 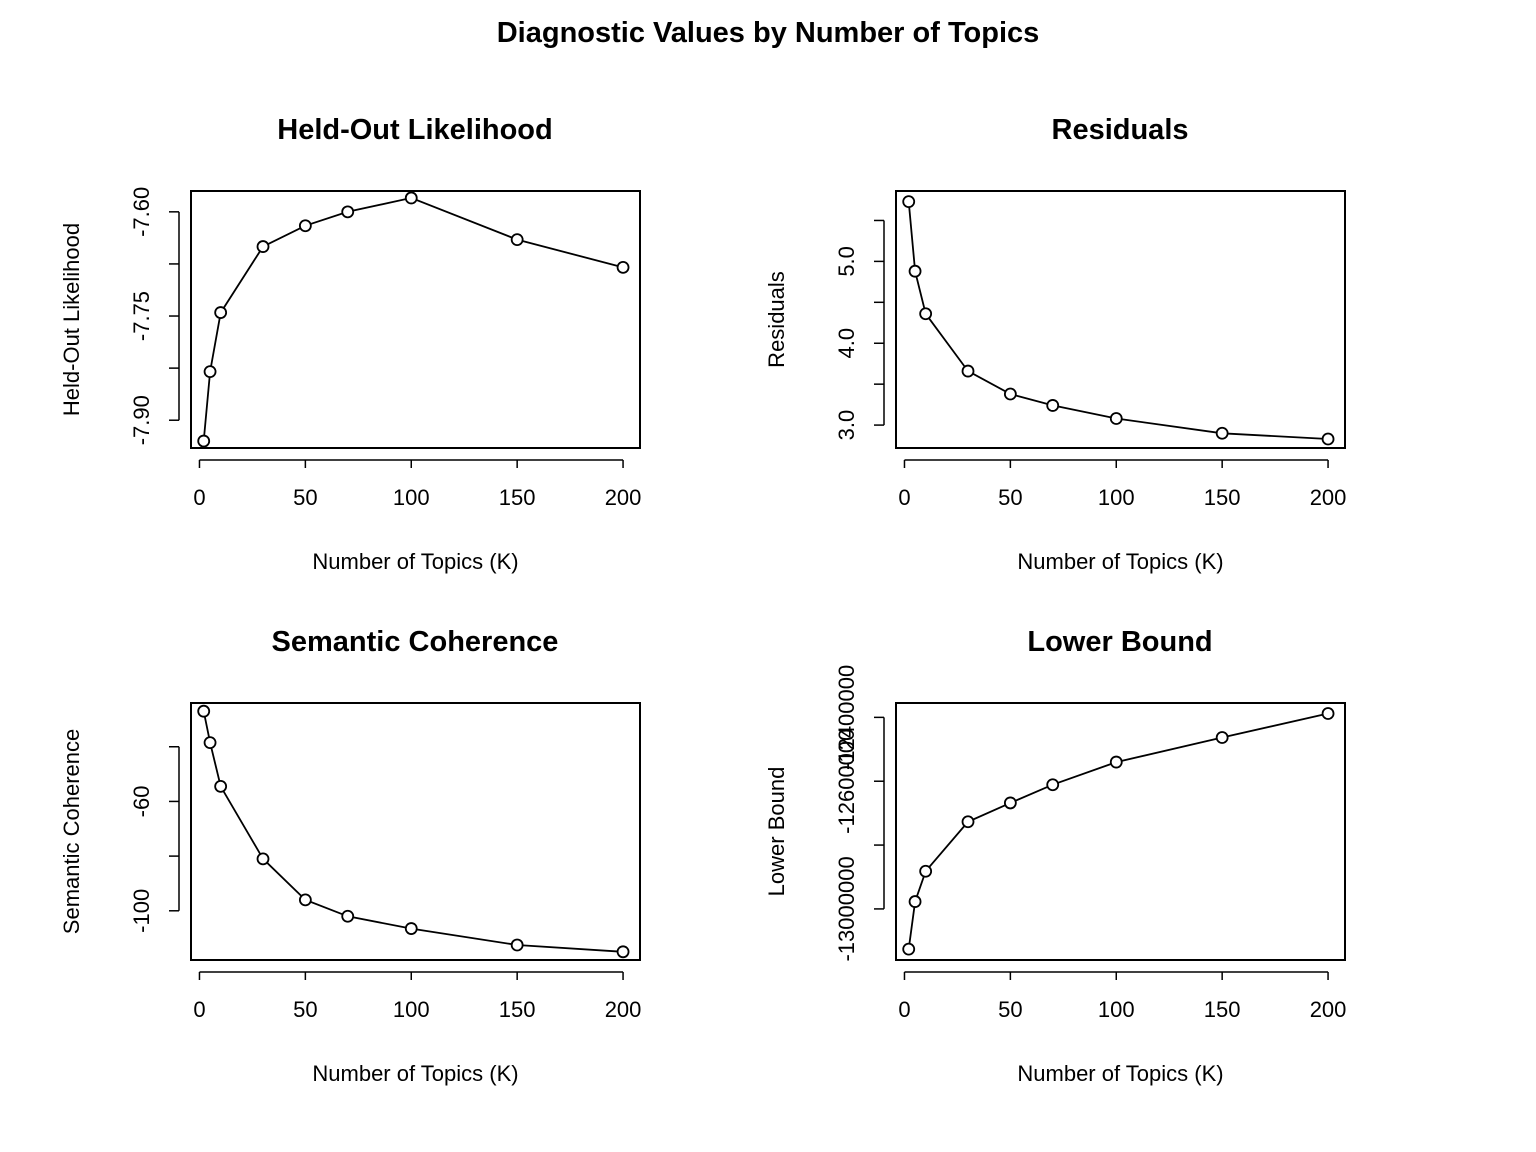 I want to click on y-tick-label: 4.0, so click(x=846, y=343).